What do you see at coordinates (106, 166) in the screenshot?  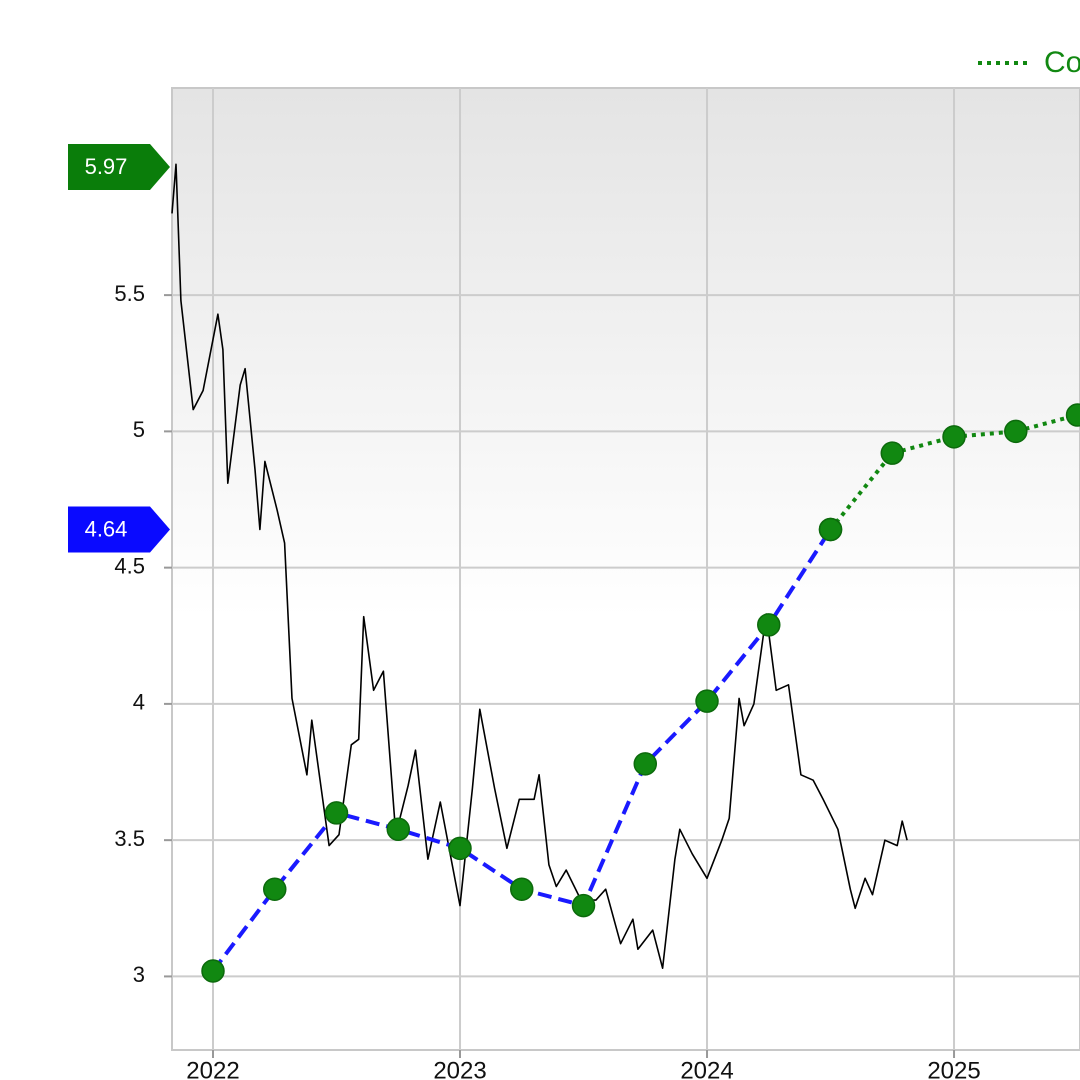 I see `badge-label: 5.97` at bounding box center [106, 166].